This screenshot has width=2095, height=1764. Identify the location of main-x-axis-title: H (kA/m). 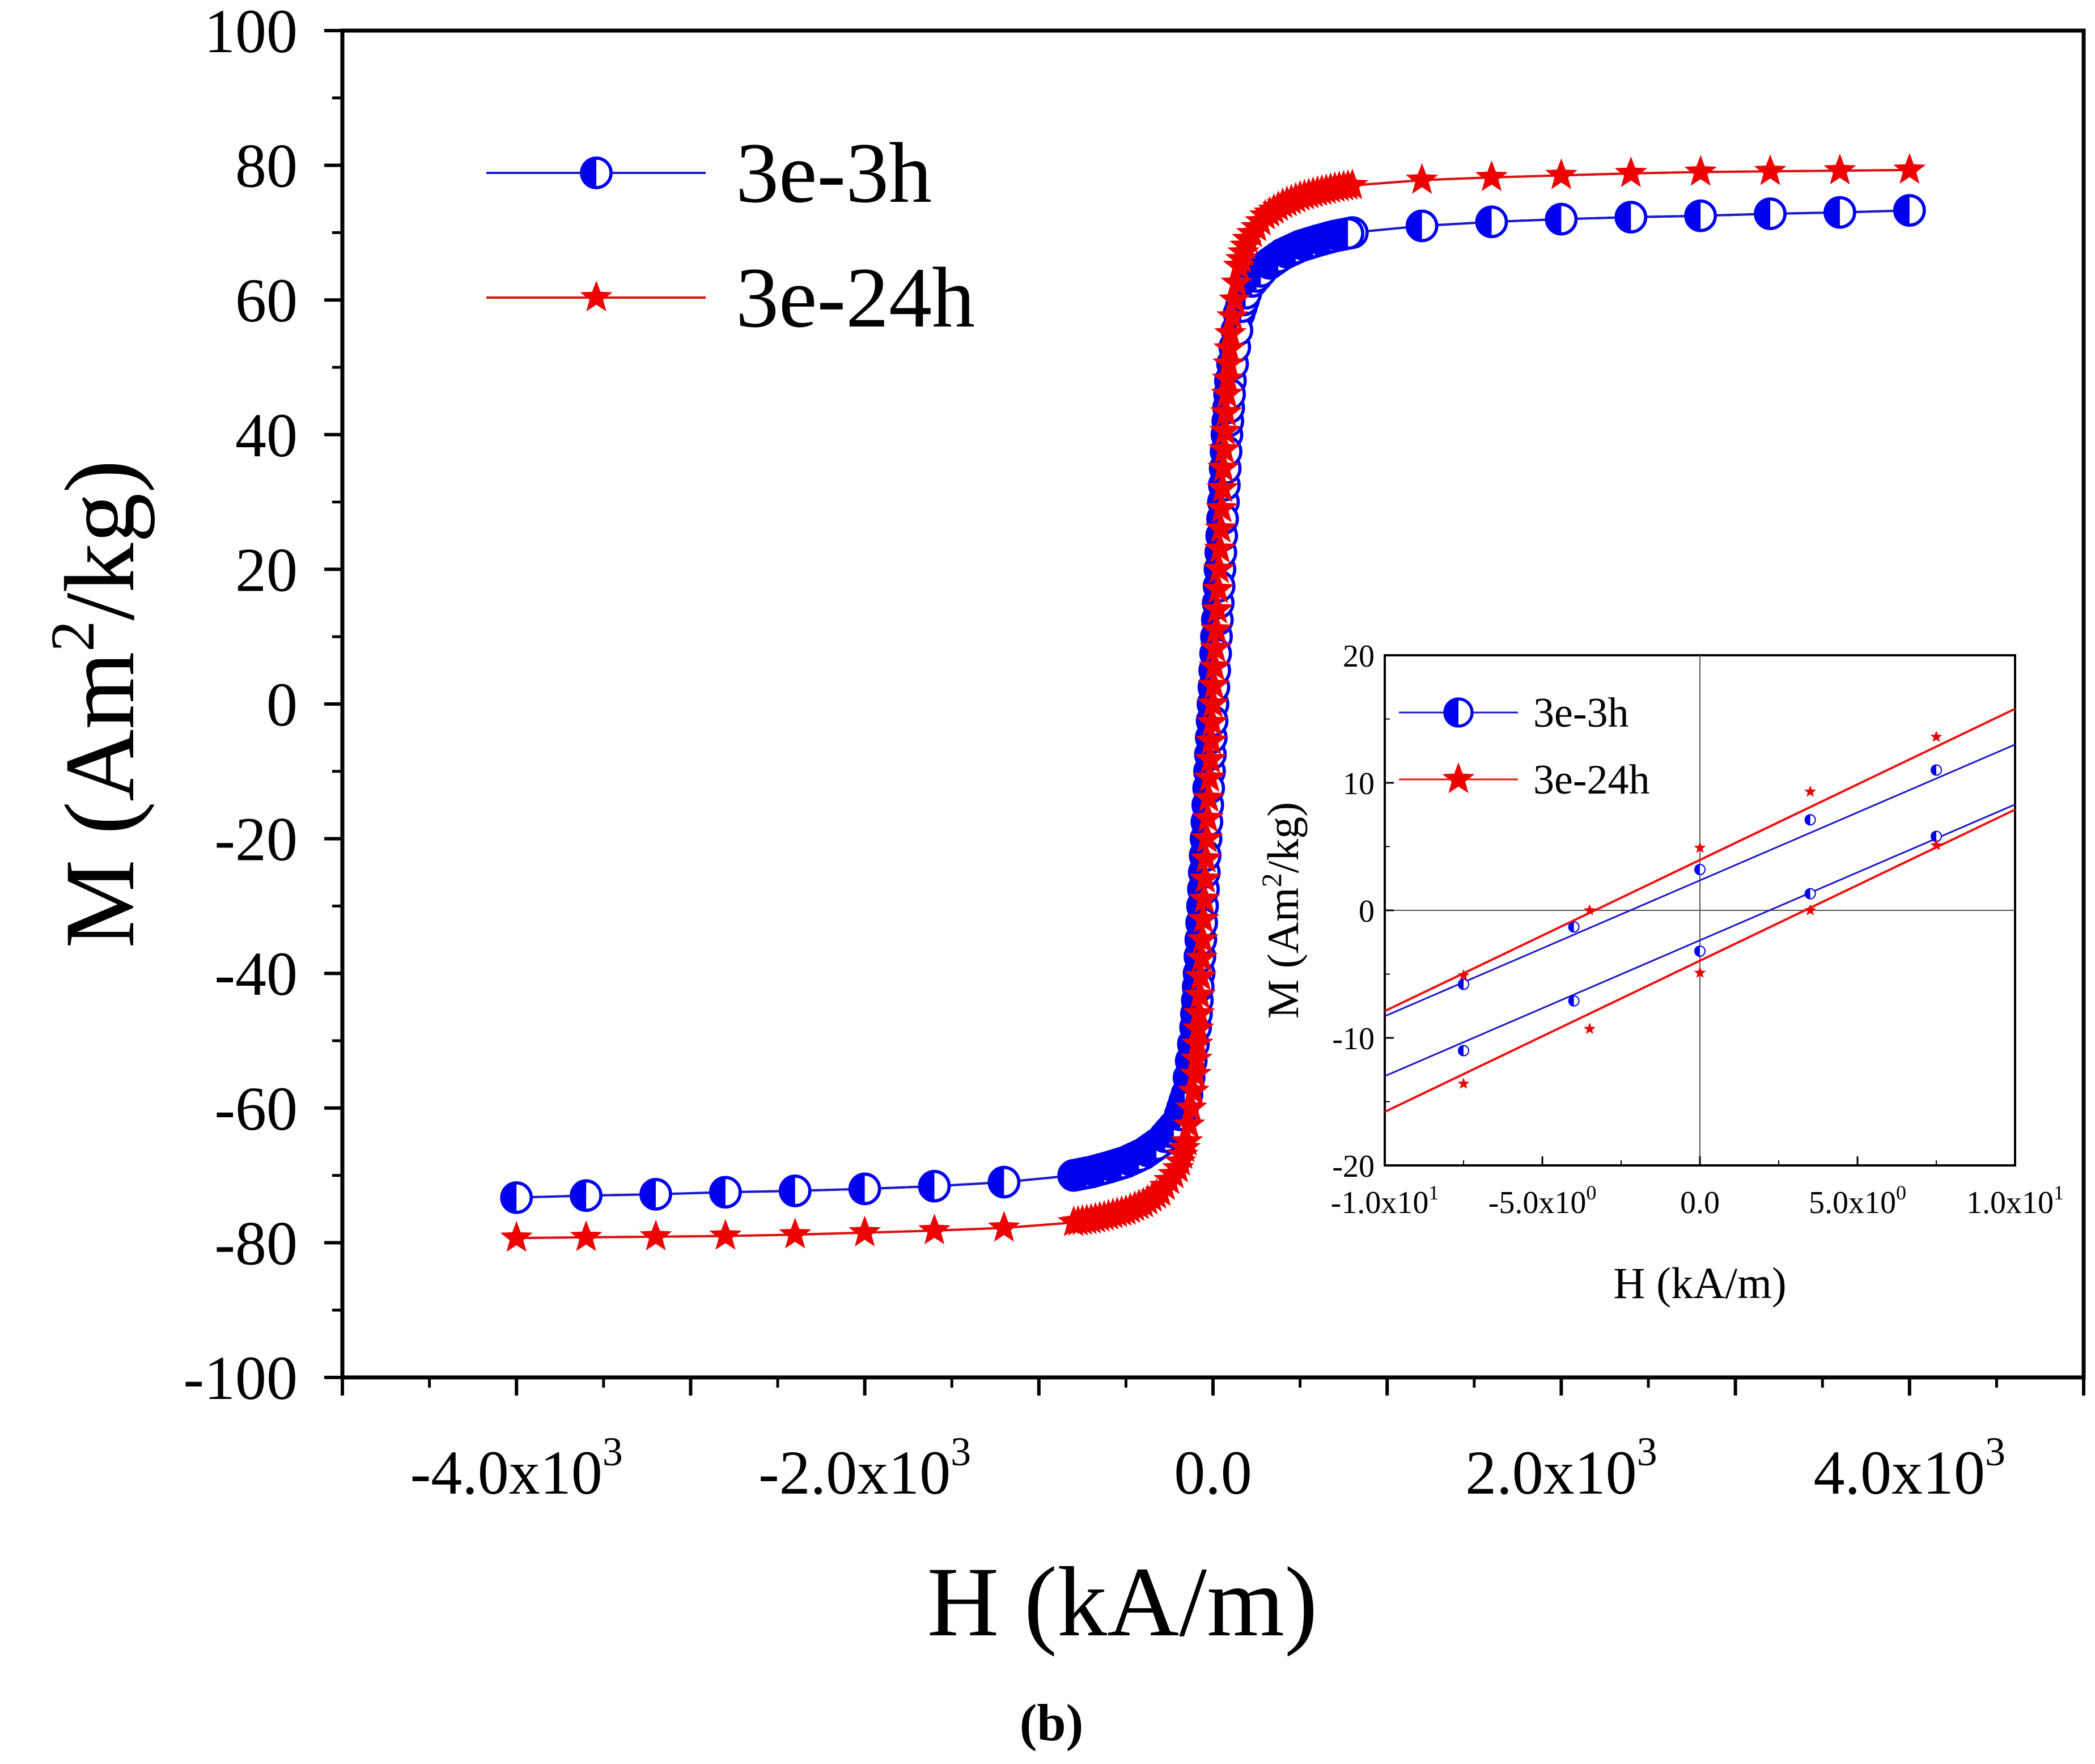
(1122, 1602).